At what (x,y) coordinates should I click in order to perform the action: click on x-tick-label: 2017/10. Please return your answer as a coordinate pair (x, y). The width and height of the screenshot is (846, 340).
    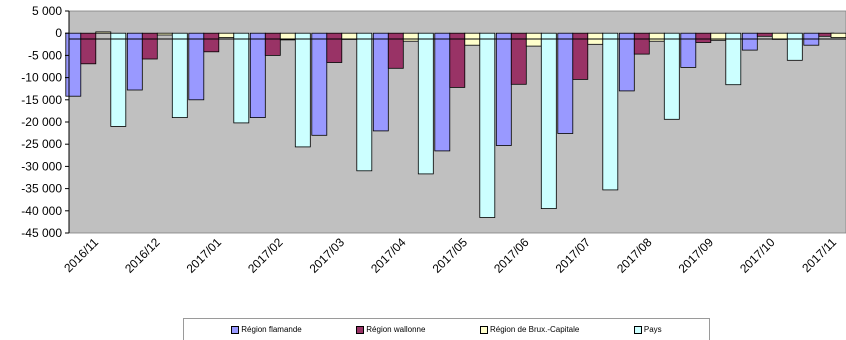
    Looking at the image, I should click on (757, 255).